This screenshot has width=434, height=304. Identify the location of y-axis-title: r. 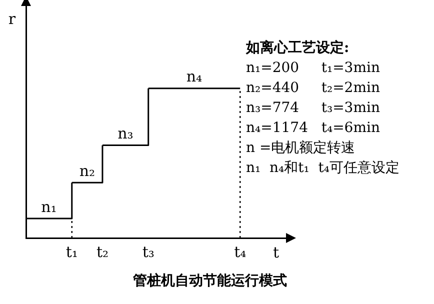
(12, 19).